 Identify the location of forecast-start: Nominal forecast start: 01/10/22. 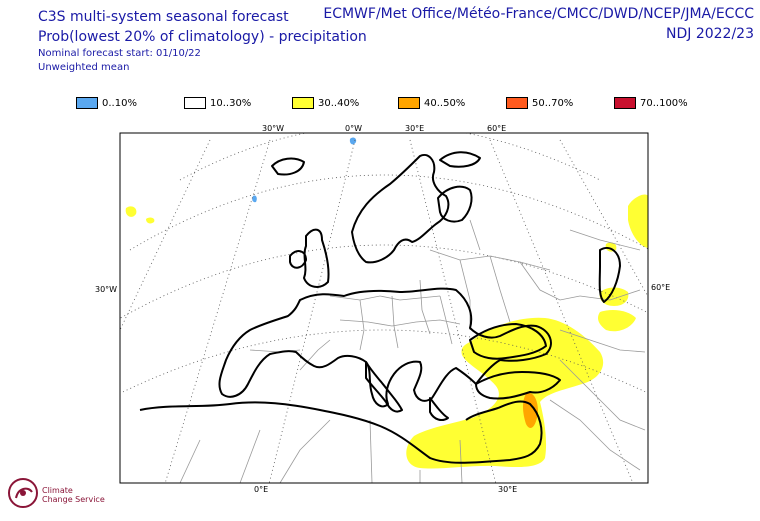
(119, 53).